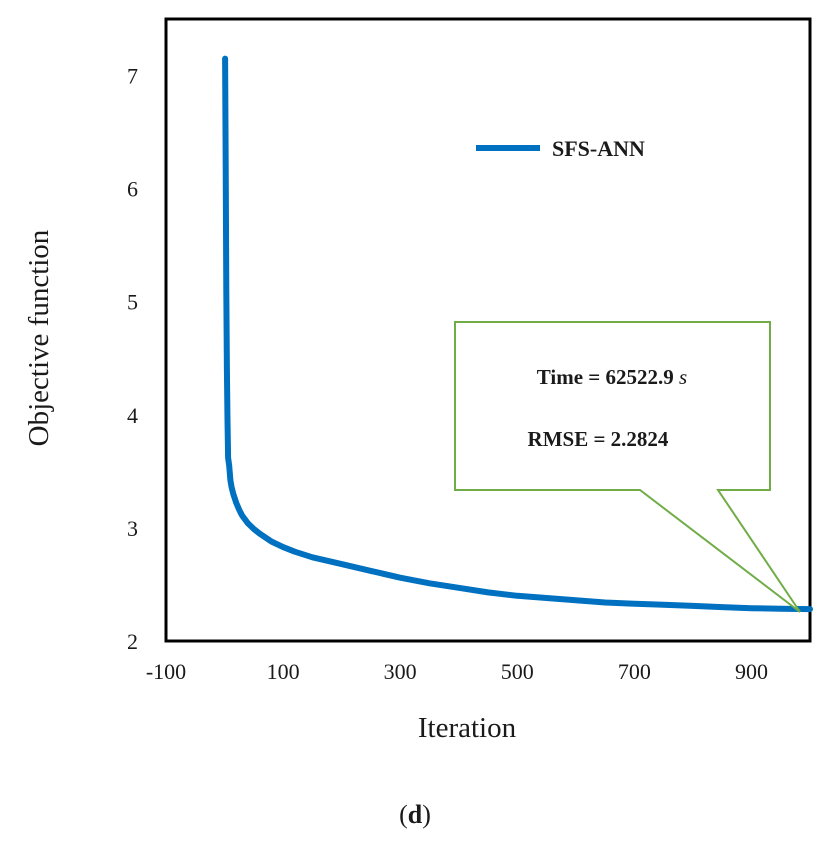 This screenshot has width=830, height=859. Describe the element at coordinates (132, 415) in the screenshot. I see `y-tick-label: 4` at that location.